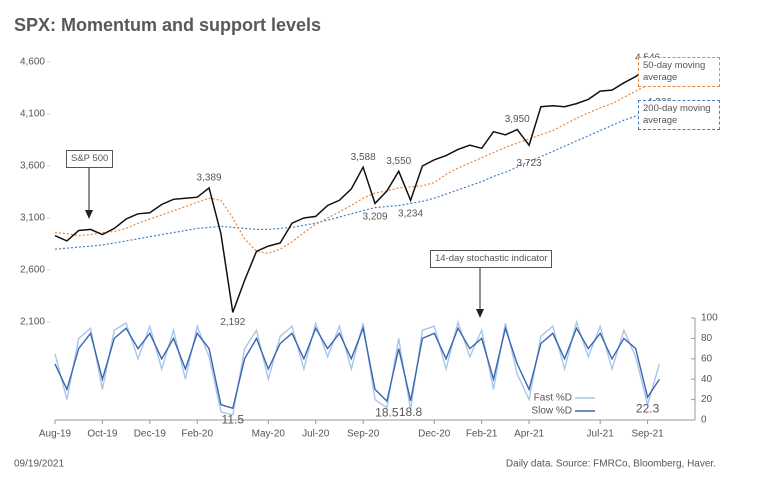  What do you see at coordinates (707, 338) in the screenshot?
I see `y2-tick-label: 80` at bounding box center [707, 338].